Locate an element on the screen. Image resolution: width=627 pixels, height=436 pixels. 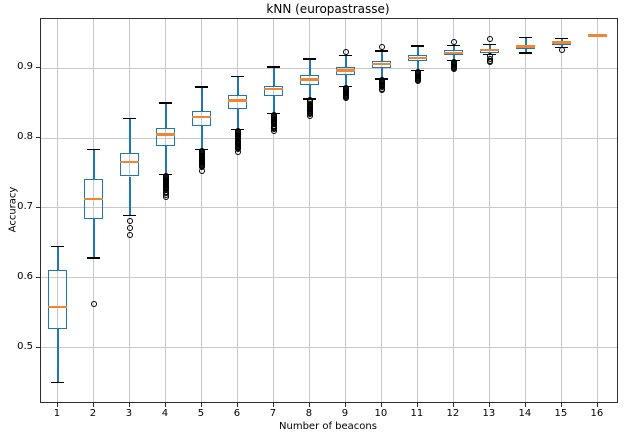
x-tick-label: 8 is located at coordinates (309, 413).